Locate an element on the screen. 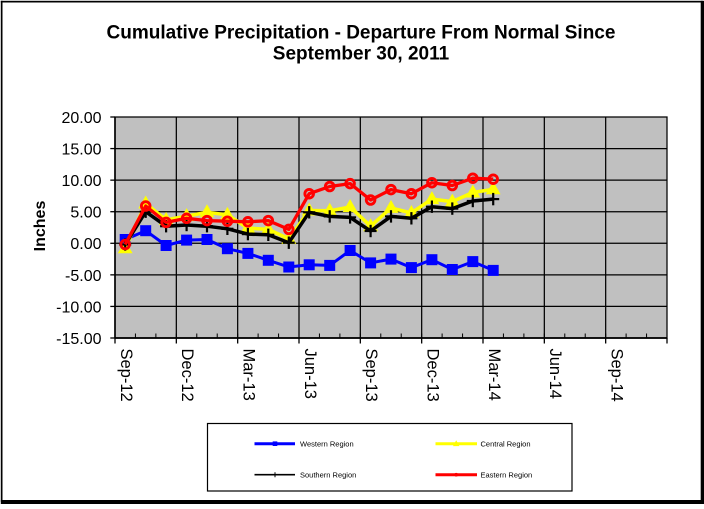  svg-text: 10.00 is located at coordinates (81, 181).